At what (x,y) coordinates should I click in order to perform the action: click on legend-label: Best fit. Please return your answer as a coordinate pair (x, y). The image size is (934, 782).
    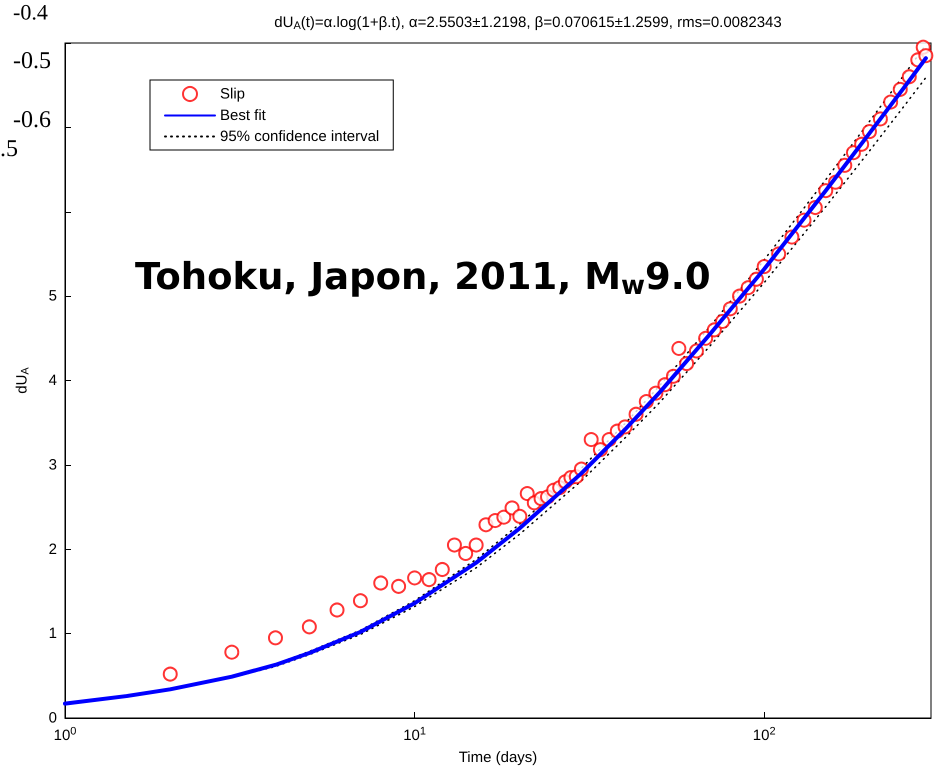
    Looking at the image, I should click on (243, 115).